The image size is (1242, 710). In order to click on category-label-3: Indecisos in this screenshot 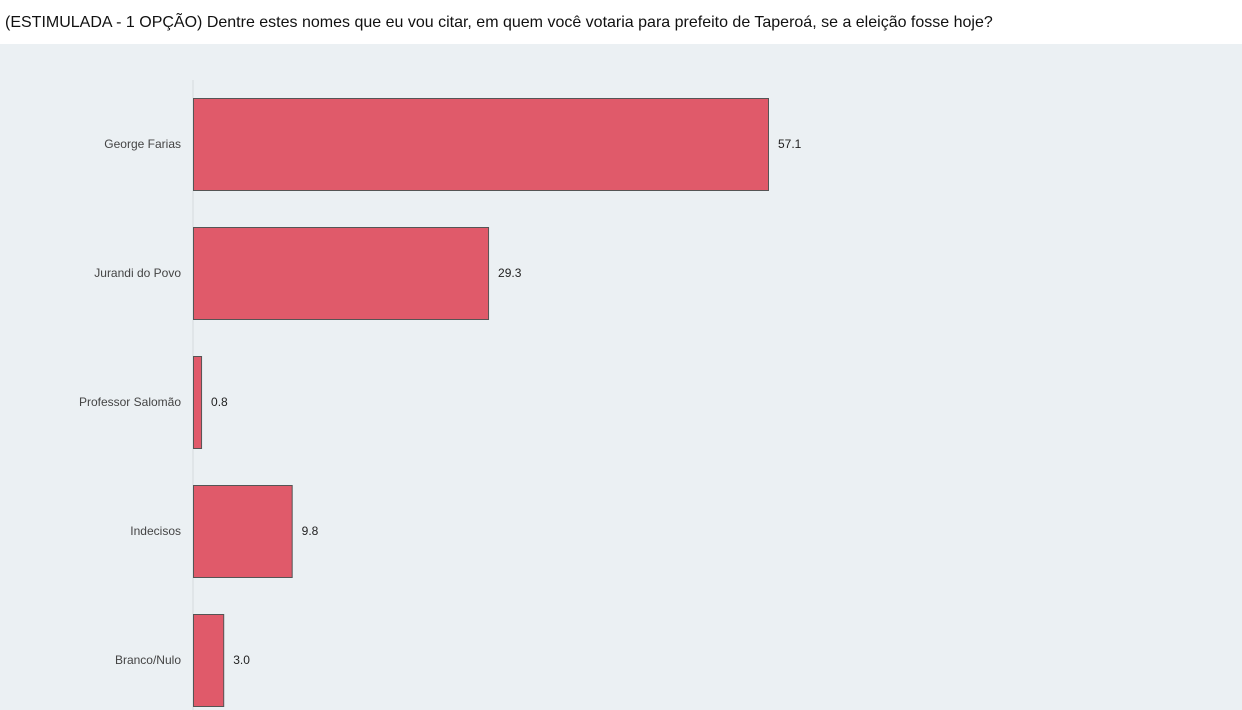, I will do `click(155, 531)`.